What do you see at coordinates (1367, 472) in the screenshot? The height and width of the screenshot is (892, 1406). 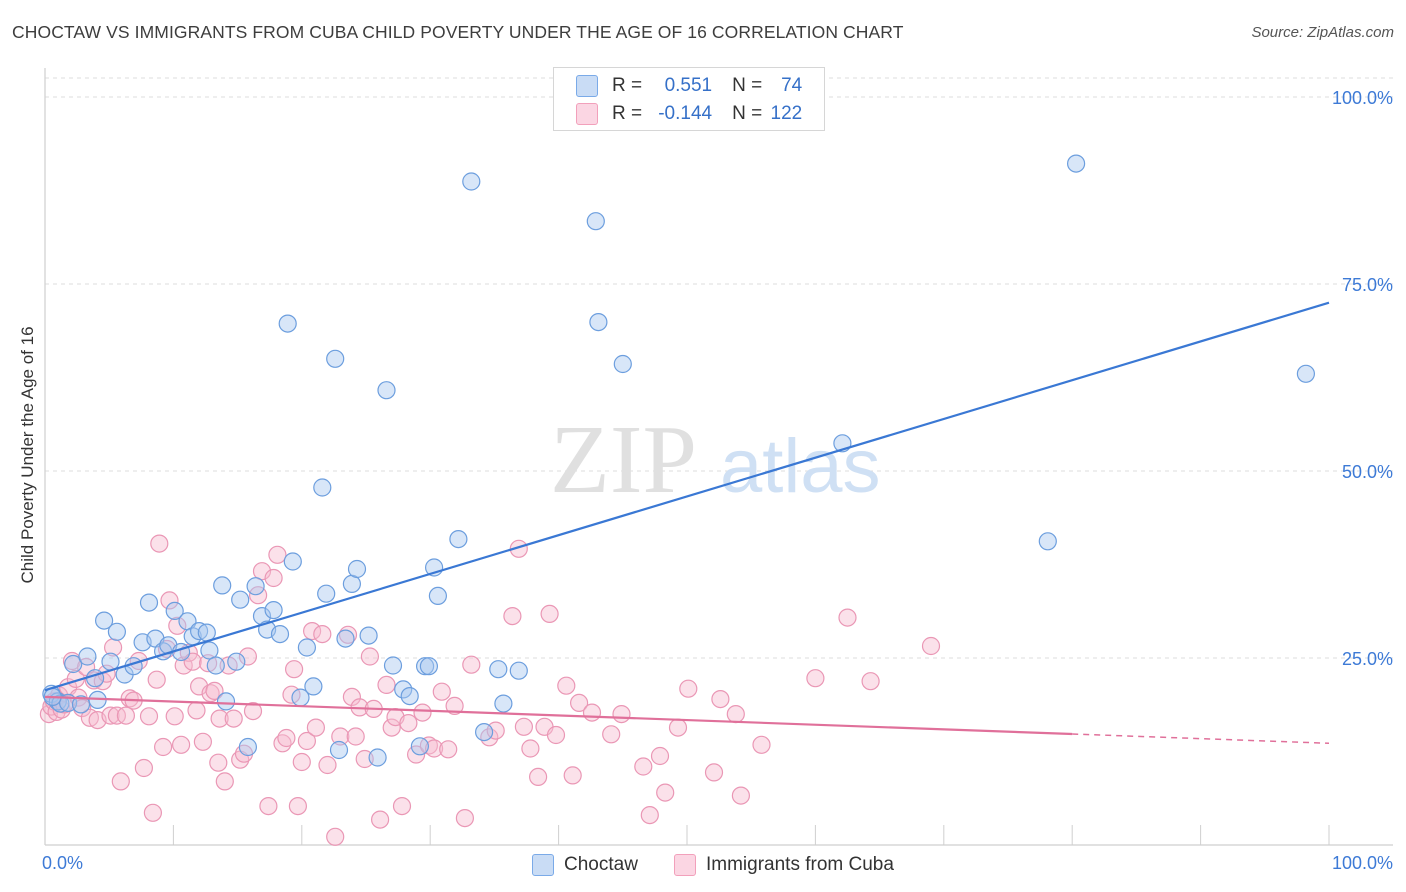 I see `y-tick-label: 50.0%` at bounding box center [1367, 472].